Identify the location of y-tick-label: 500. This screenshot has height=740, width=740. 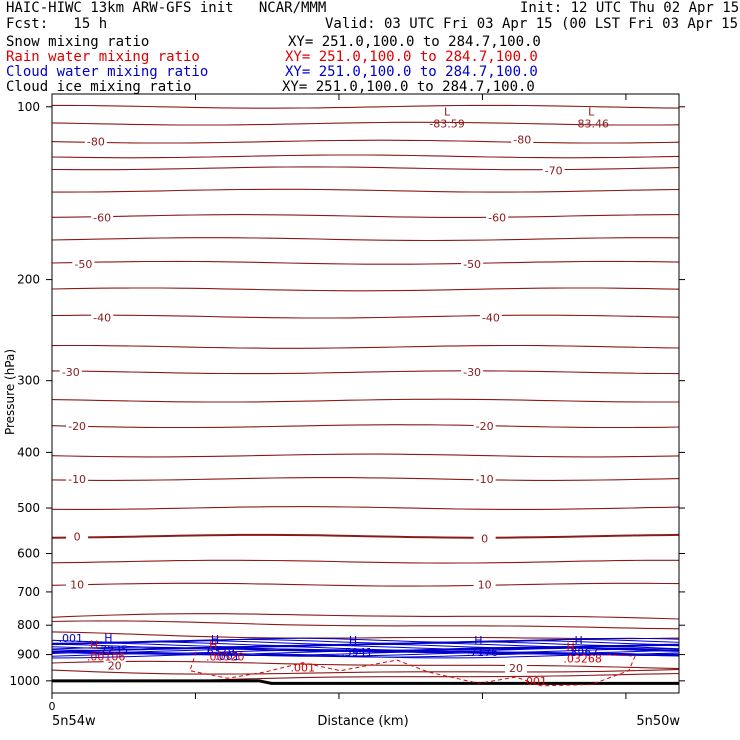
(28, 508).